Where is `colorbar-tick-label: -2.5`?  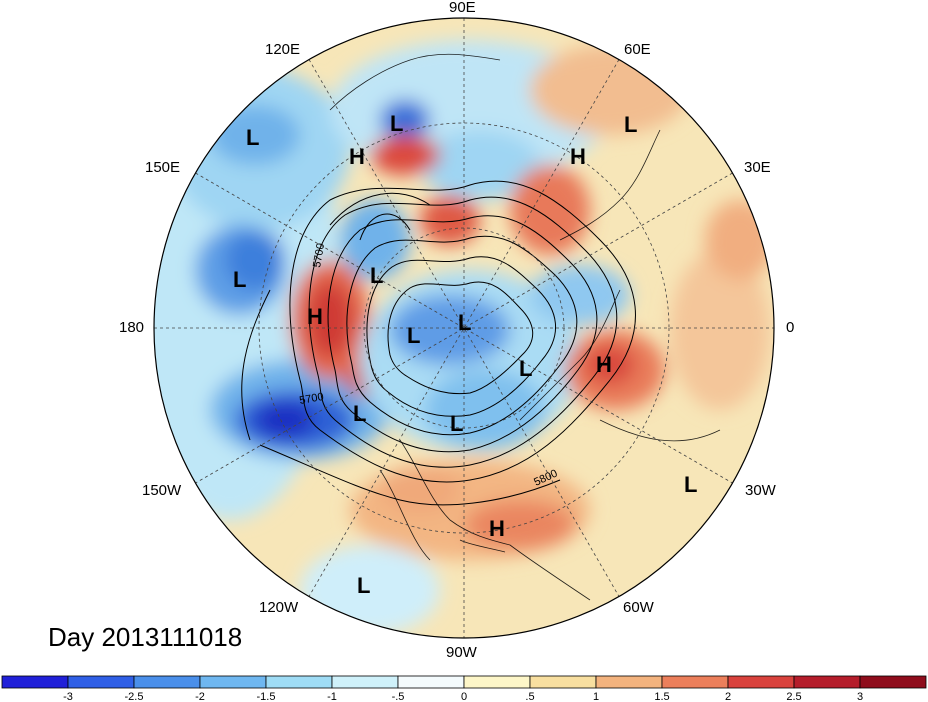 colorbar-tick-label: -2.5 is located at coordinates (134, 696).